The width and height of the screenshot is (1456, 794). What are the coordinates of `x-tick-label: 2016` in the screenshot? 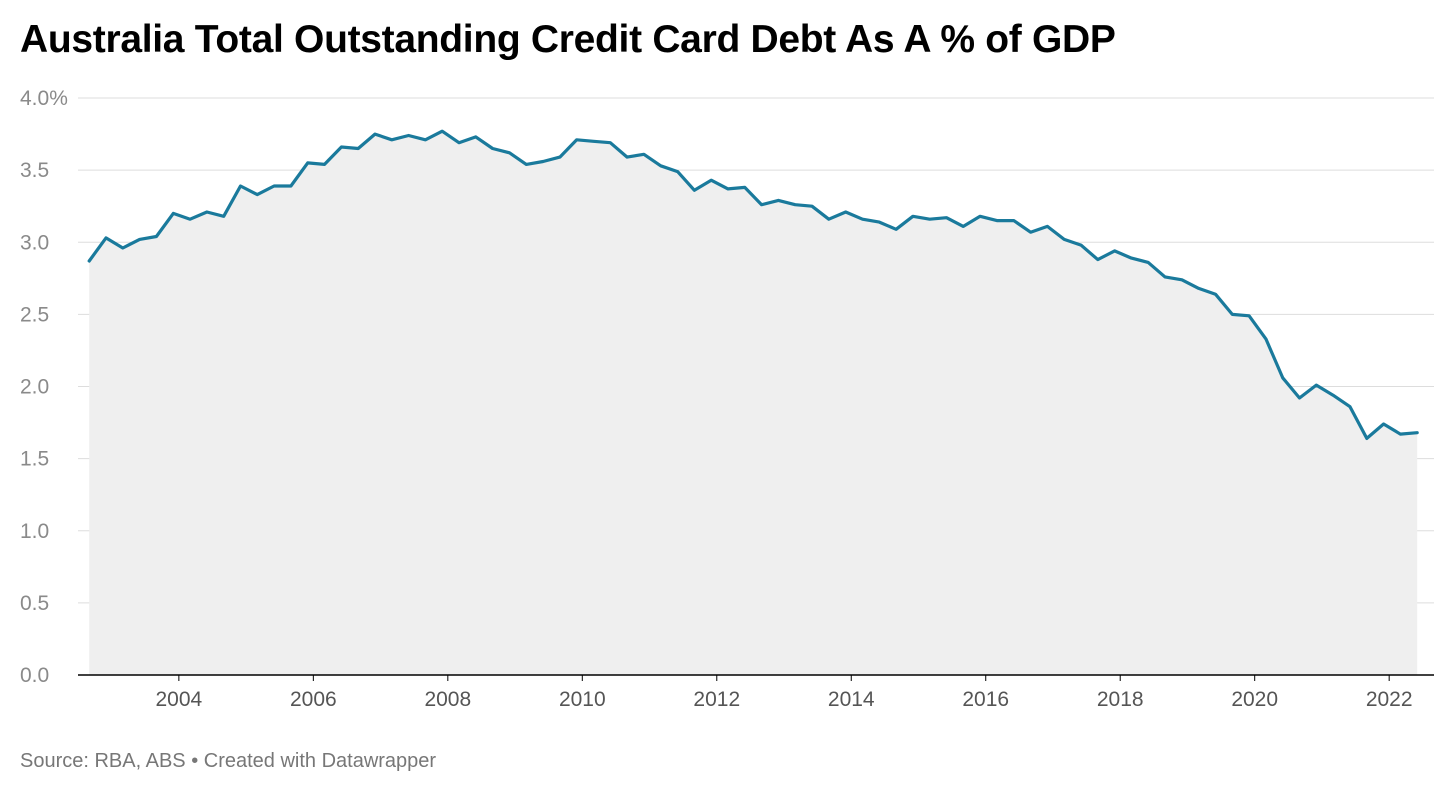 It's located at (985, 699).